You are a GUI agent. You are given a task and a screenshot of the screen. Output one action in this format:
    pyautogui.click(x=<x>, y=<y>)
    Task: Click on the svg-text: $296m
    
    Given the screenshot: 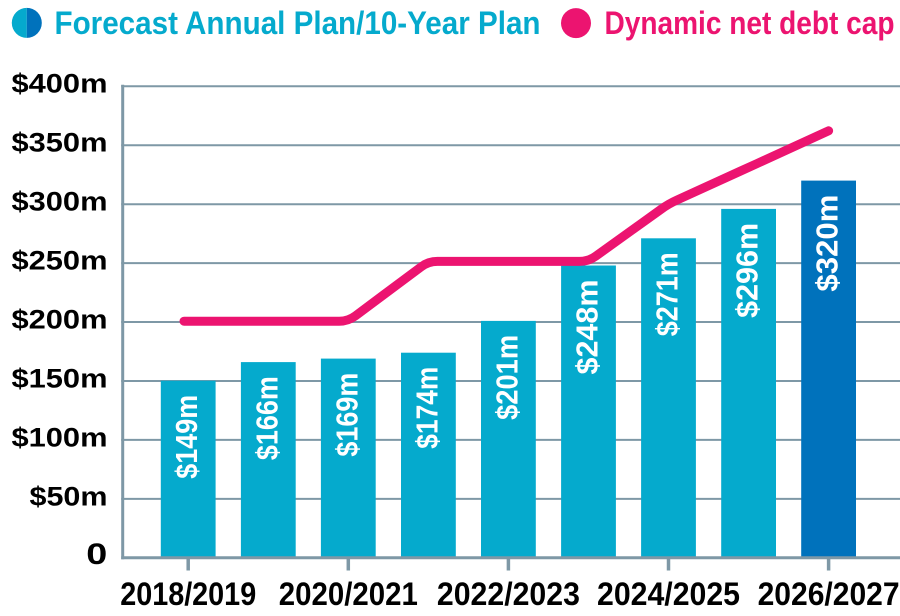 What is the action you would take?
    pyautogui.click(x=748, y=270)
    